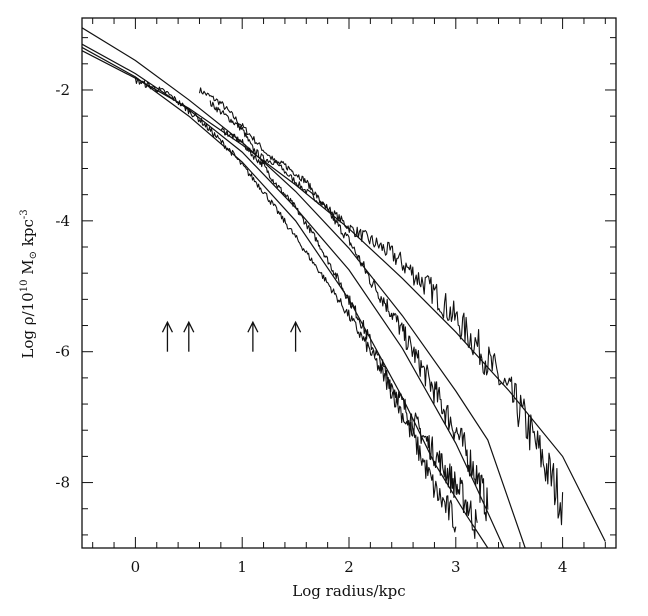  I want to click on x-tick-label: 2, so click(349, 567).